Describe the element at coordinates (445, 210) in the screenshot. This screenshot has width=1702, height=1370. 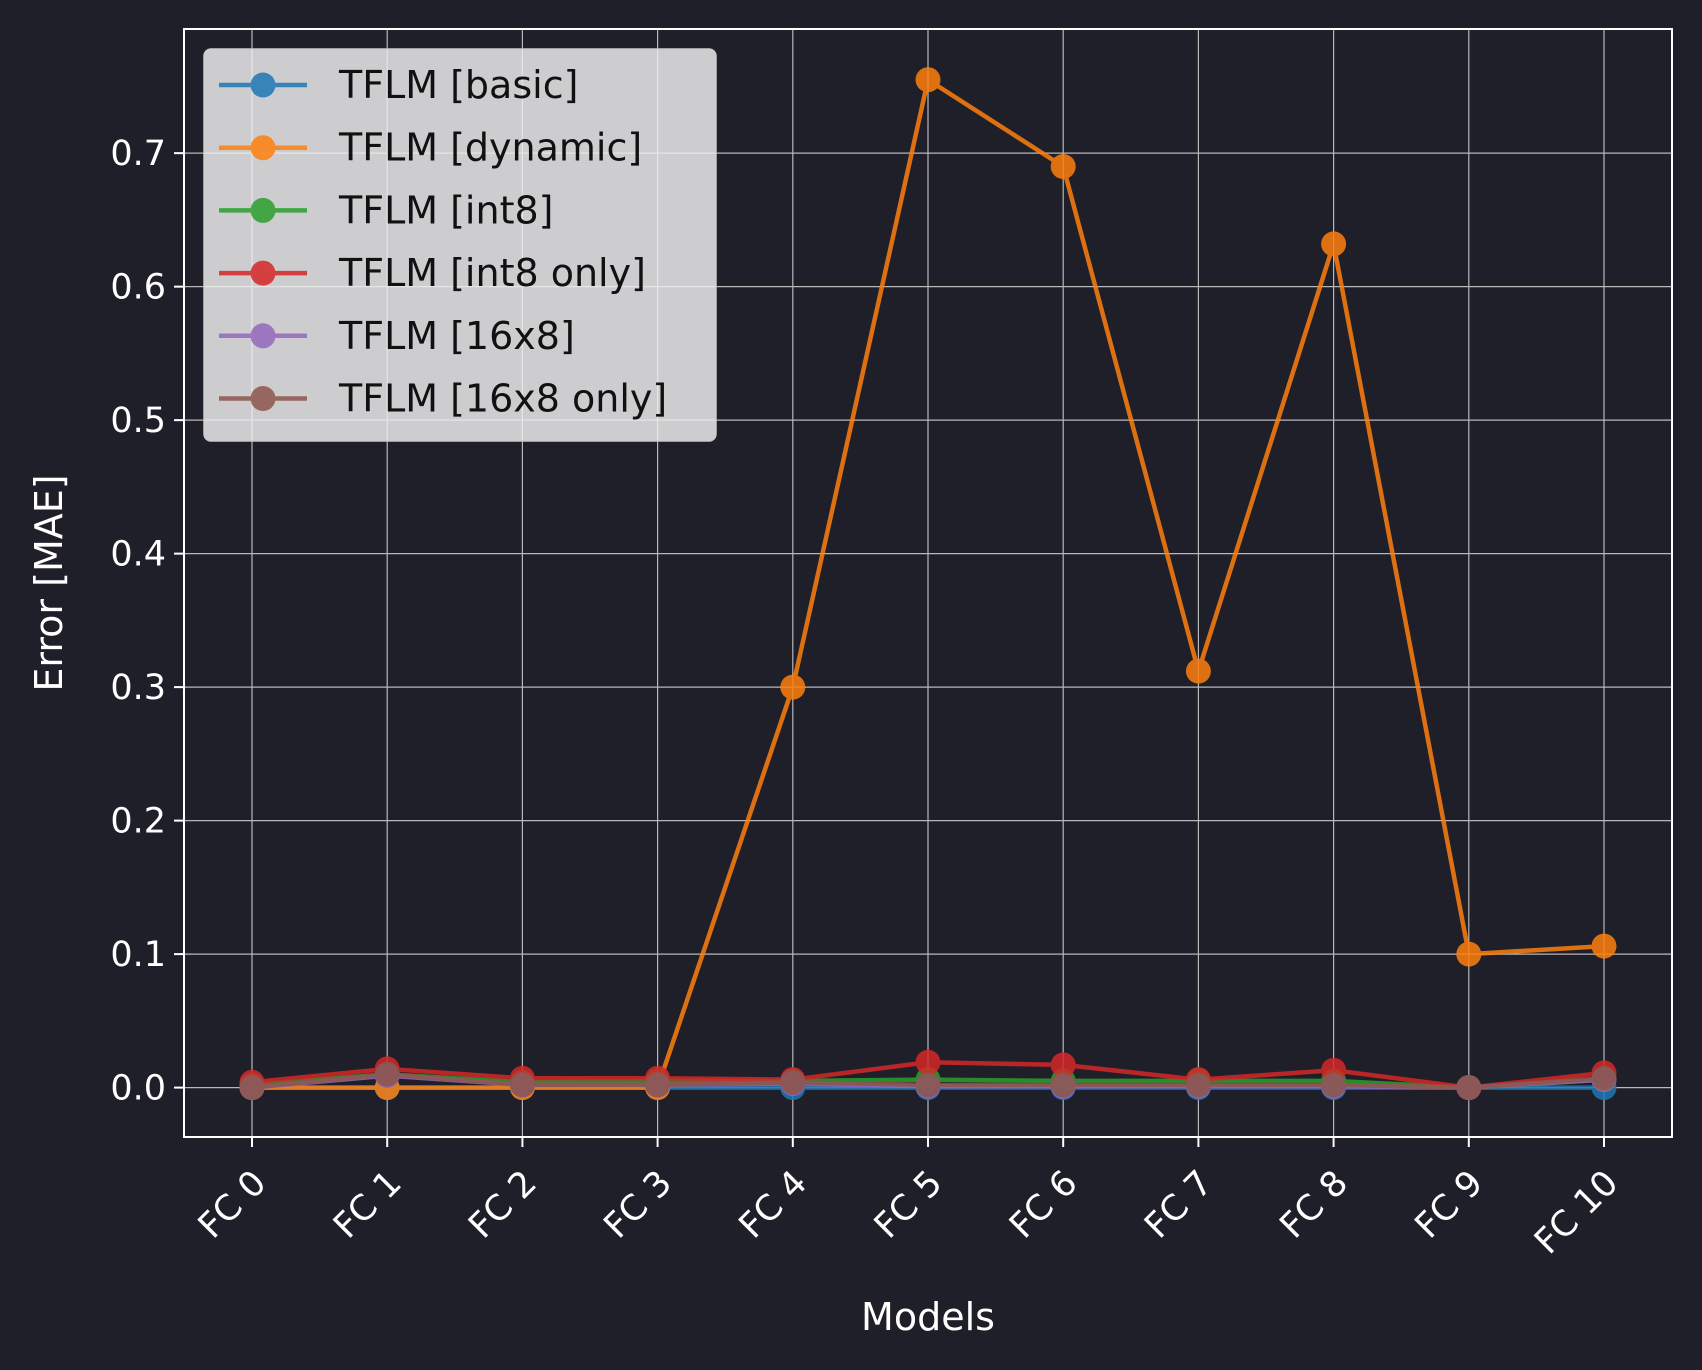
I see `legend-label: TFLM [int8]` at that location.